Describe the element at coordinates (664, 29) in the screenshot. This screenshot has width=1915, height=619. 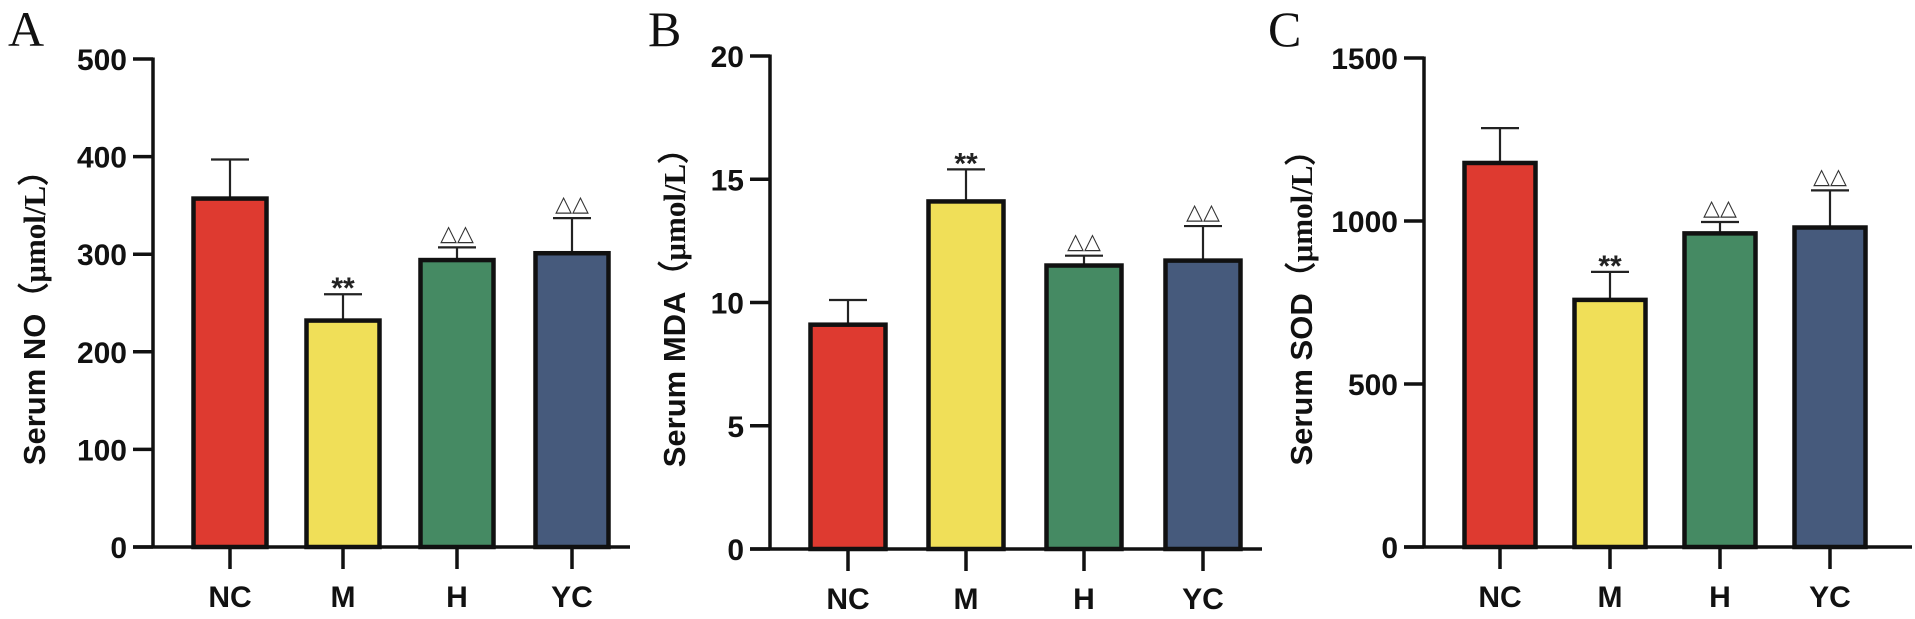
I see `panel-letter-b: B` at that location.